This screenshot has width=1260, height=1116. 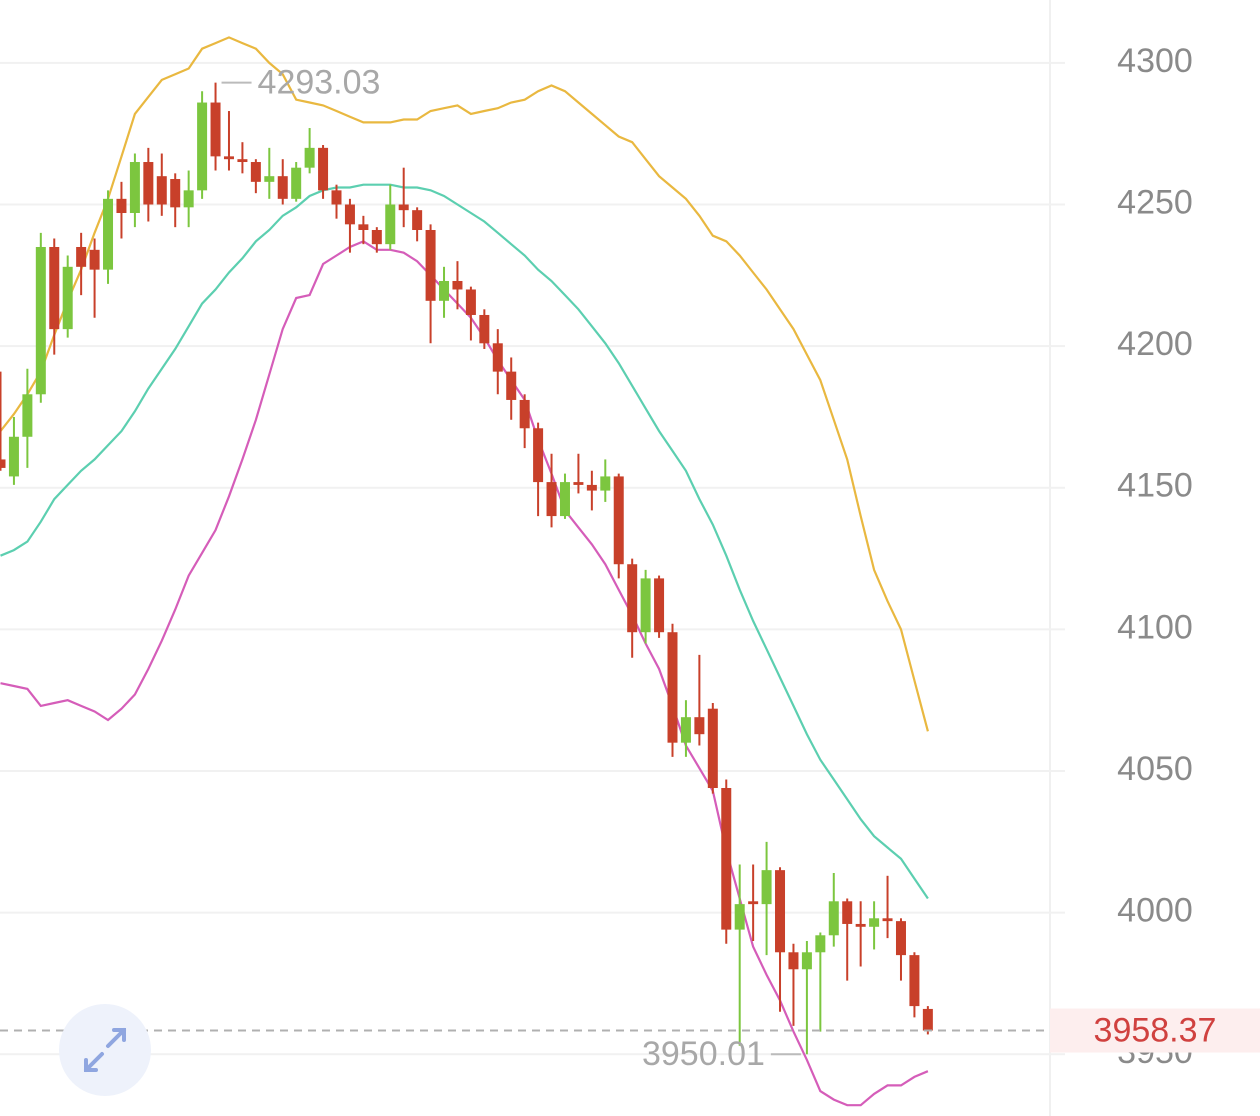 I want to click on last-price-box, so click(x=1155, y=1030).